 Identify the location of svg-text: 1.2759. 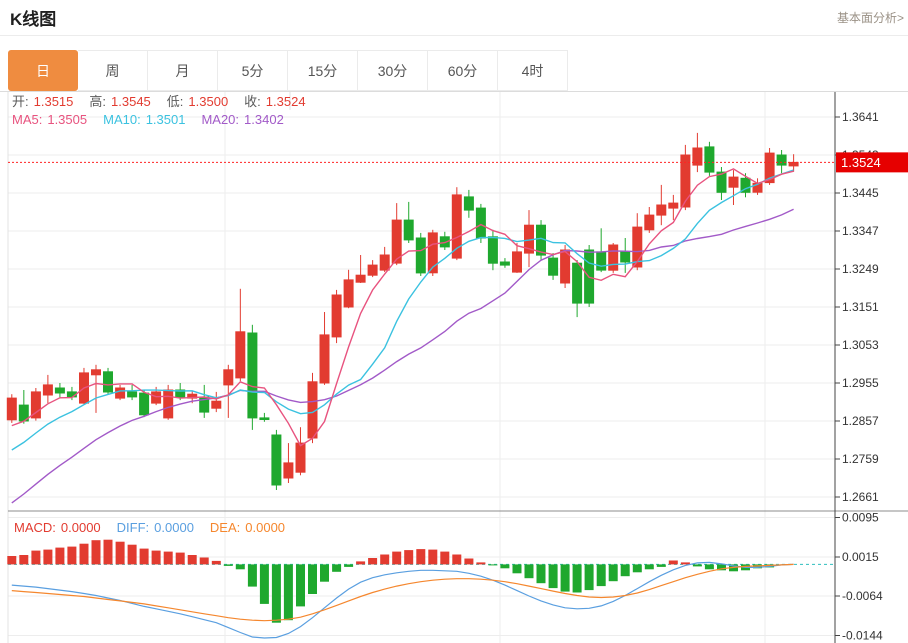
(860, 459).